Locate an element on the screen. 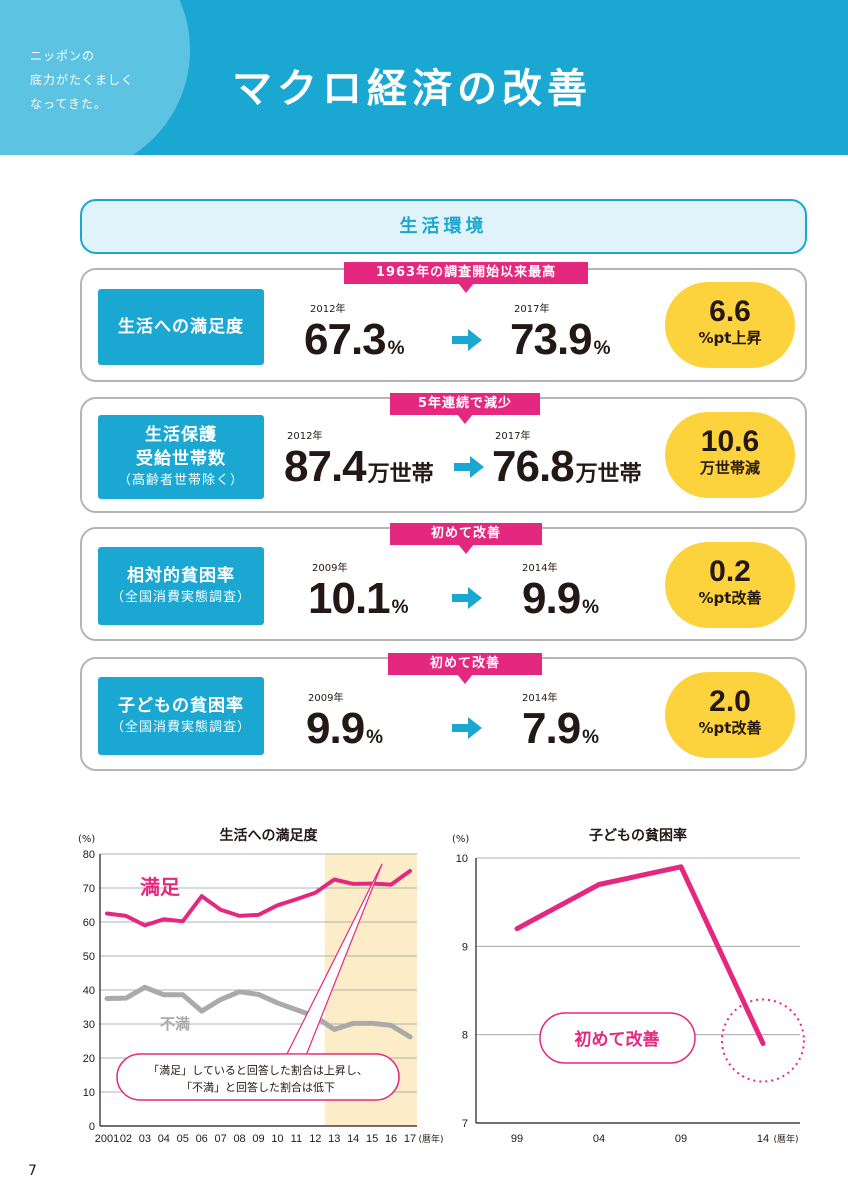 This screenshot has height=1200, width=848. change-unit: %pt改善 is located at coordinates (730, 728).